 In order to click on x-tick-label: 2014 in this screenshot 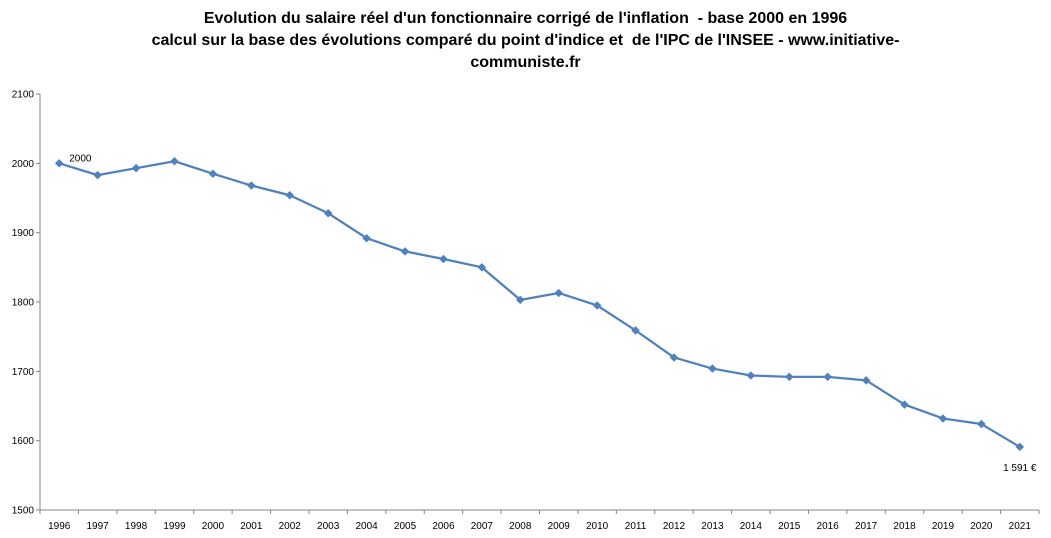, I will do `click(751, 526)`.